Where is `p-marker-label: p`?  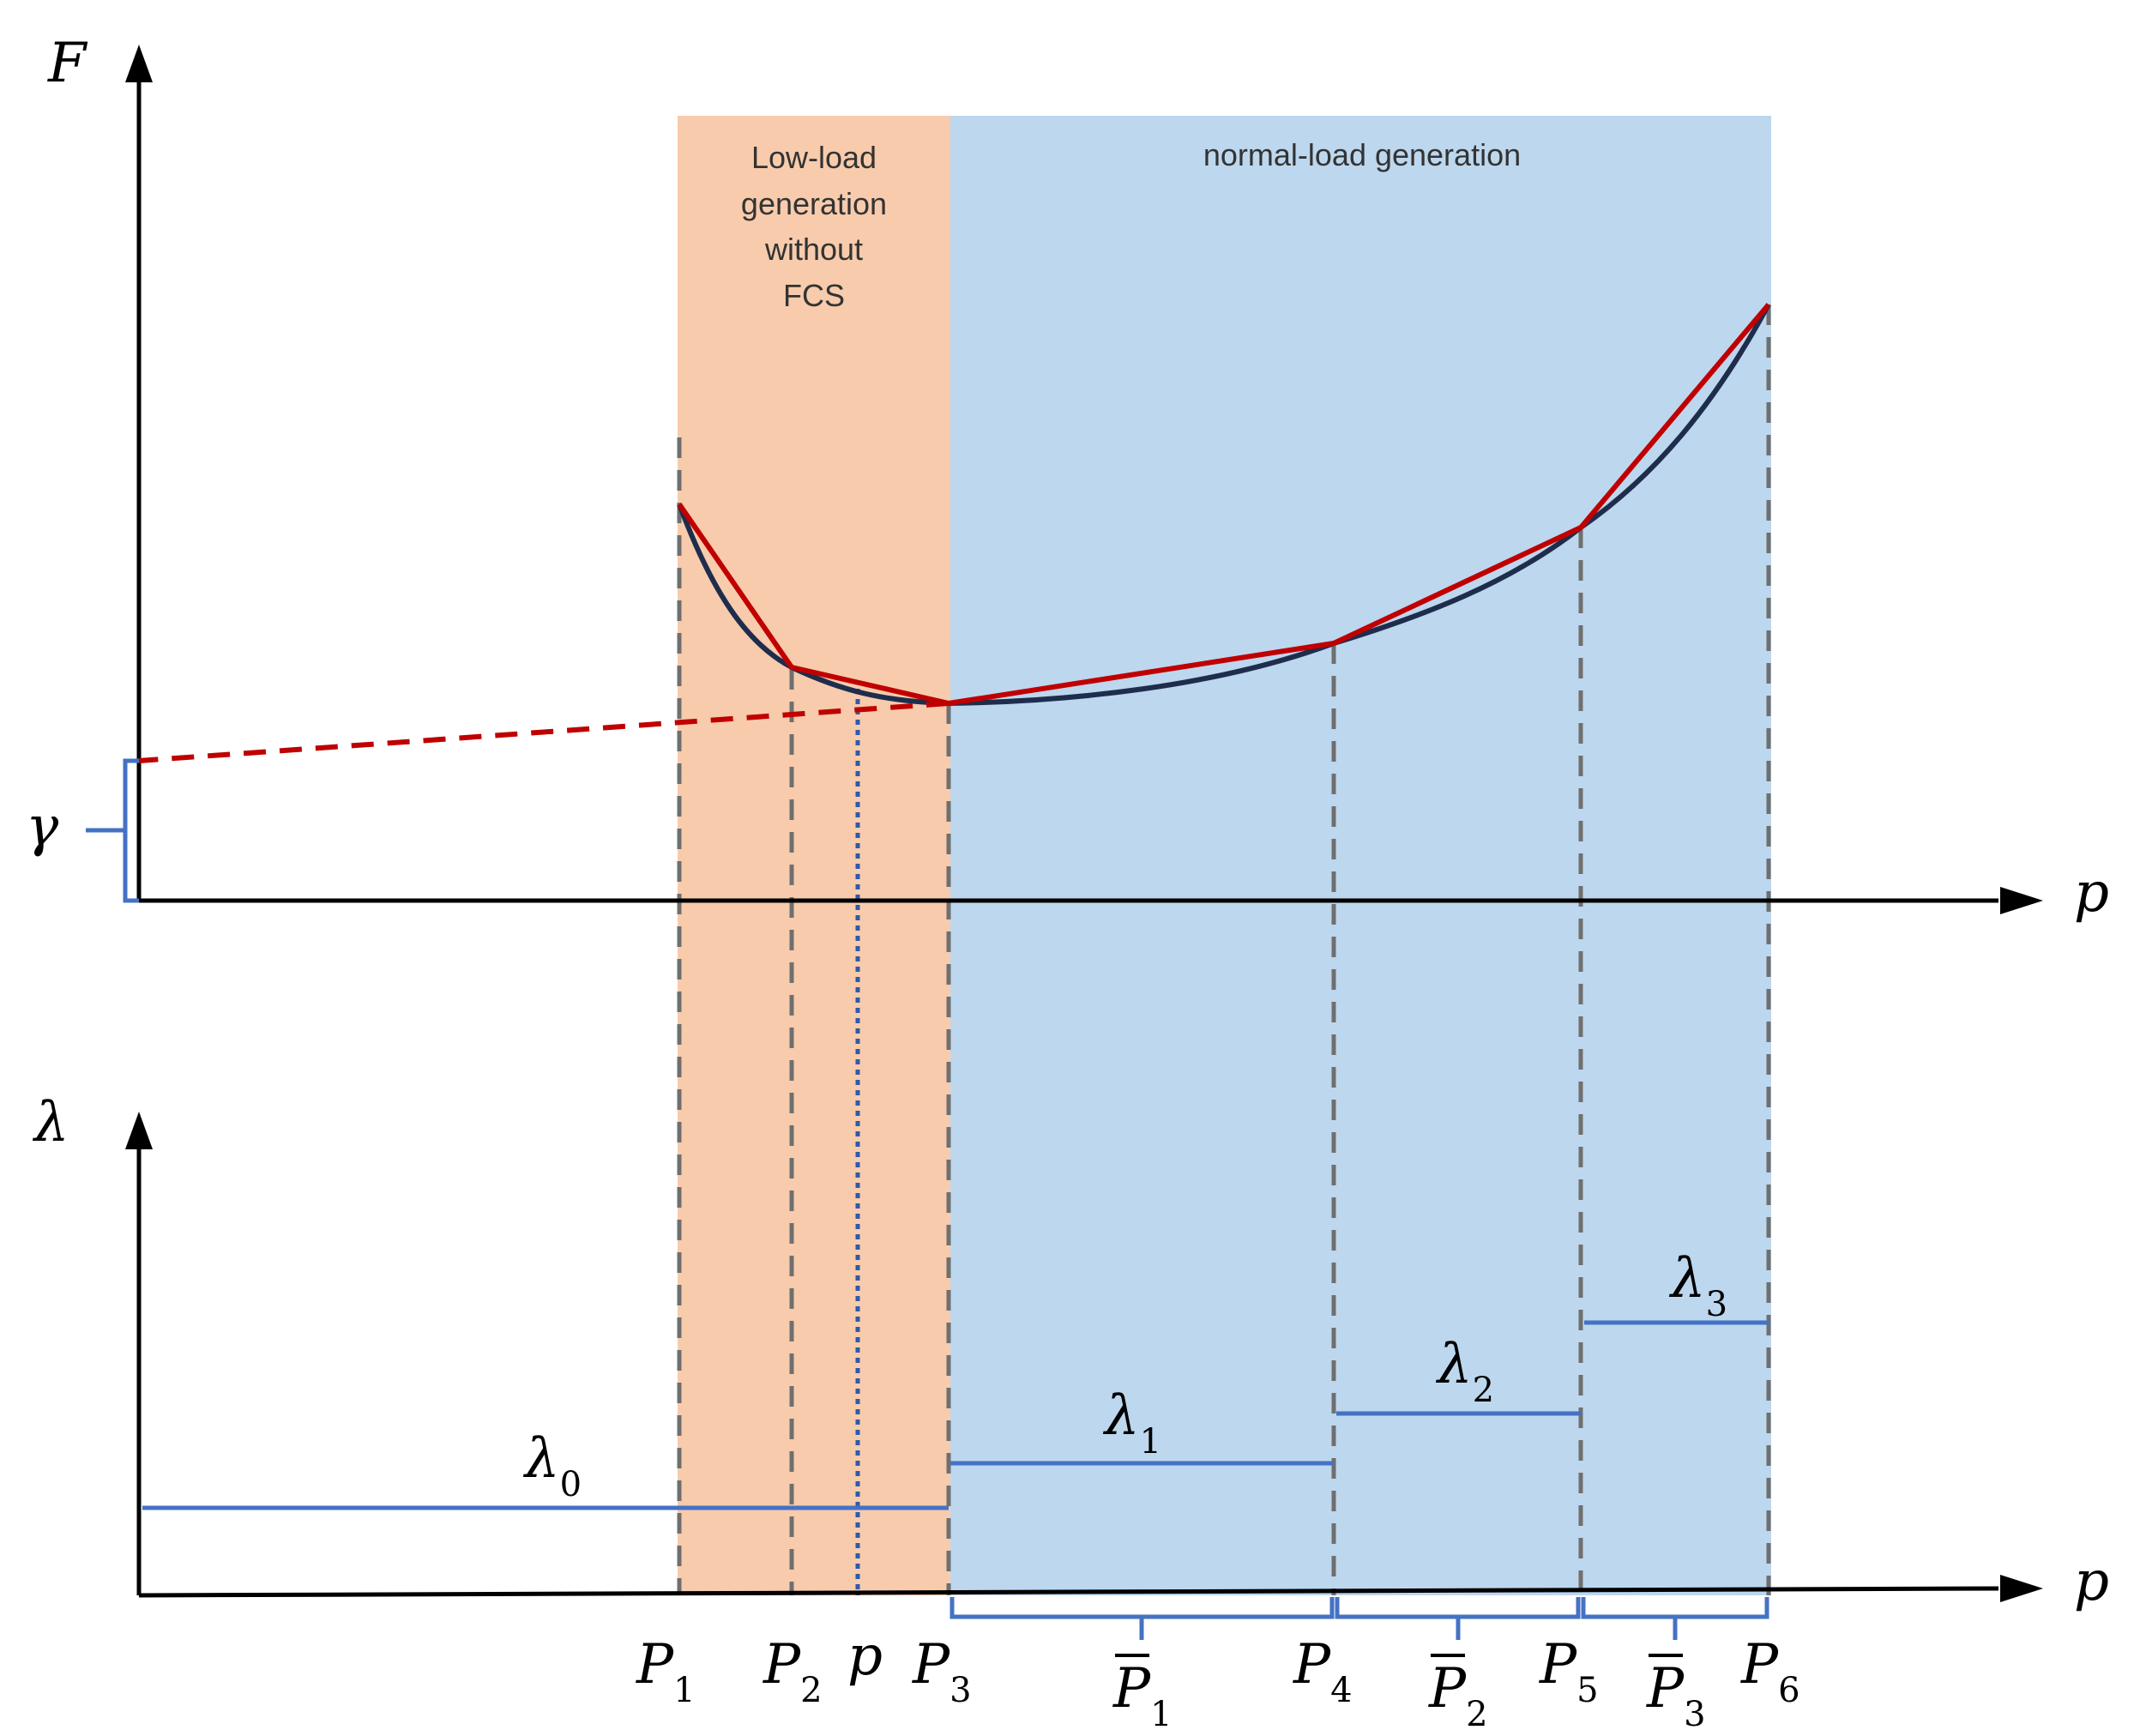
p-marker-label: p is located at coordinates (865, 1656).